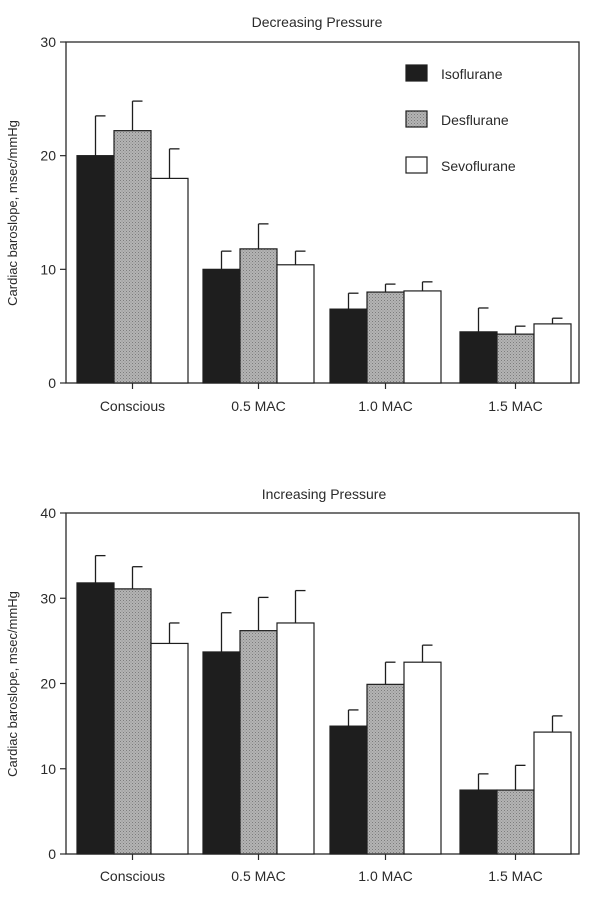 The width and height of the screenshot is (601, 911). I want to click on legend-label-isoflurane: Isoflurane, so click(472, 74).